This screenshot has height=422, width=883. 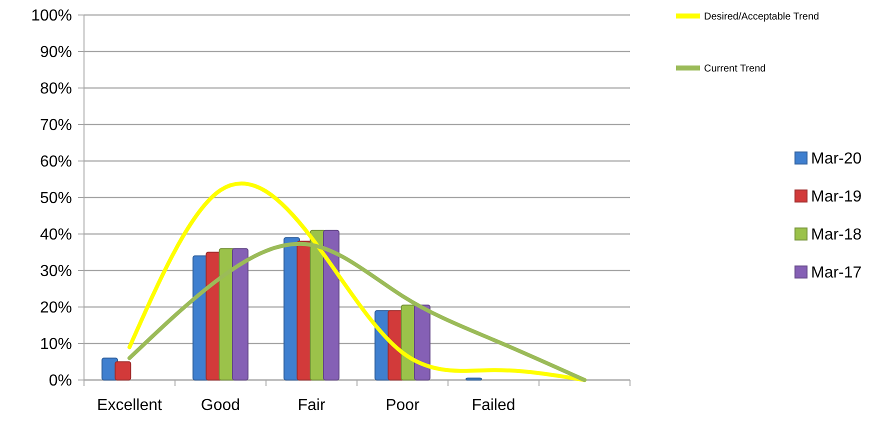 I want to click on y-tick-label: 20%, so click(x=56, y=308).